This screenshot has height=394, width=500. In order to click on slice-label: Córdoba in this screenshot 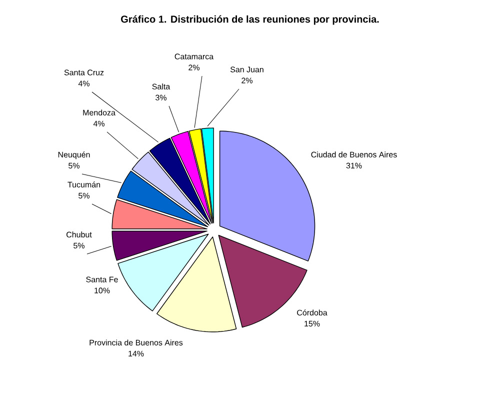, I will do `click(312, 313)`.